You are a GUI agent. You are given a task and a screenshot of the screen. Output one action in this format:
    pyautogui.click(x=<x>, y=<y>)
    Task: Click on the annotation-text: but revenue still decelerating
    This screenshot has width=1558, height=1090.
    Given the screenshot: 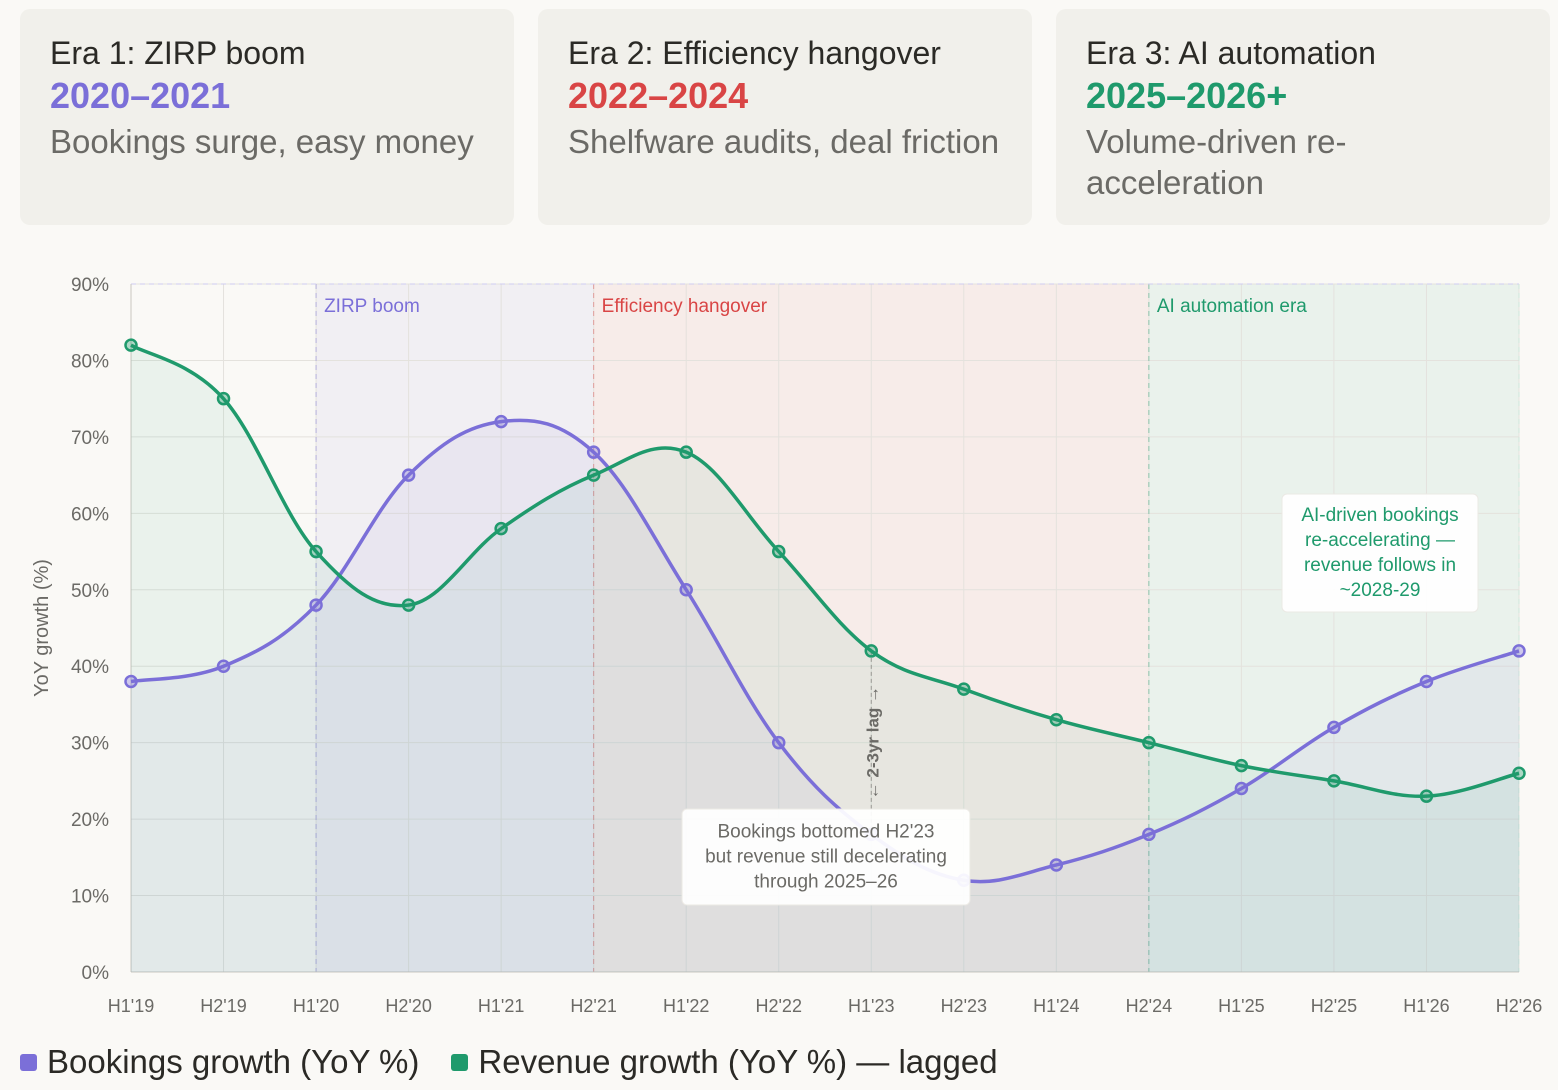 What is the action you would take?
    pyautogui.click(x=826, y=857)
    